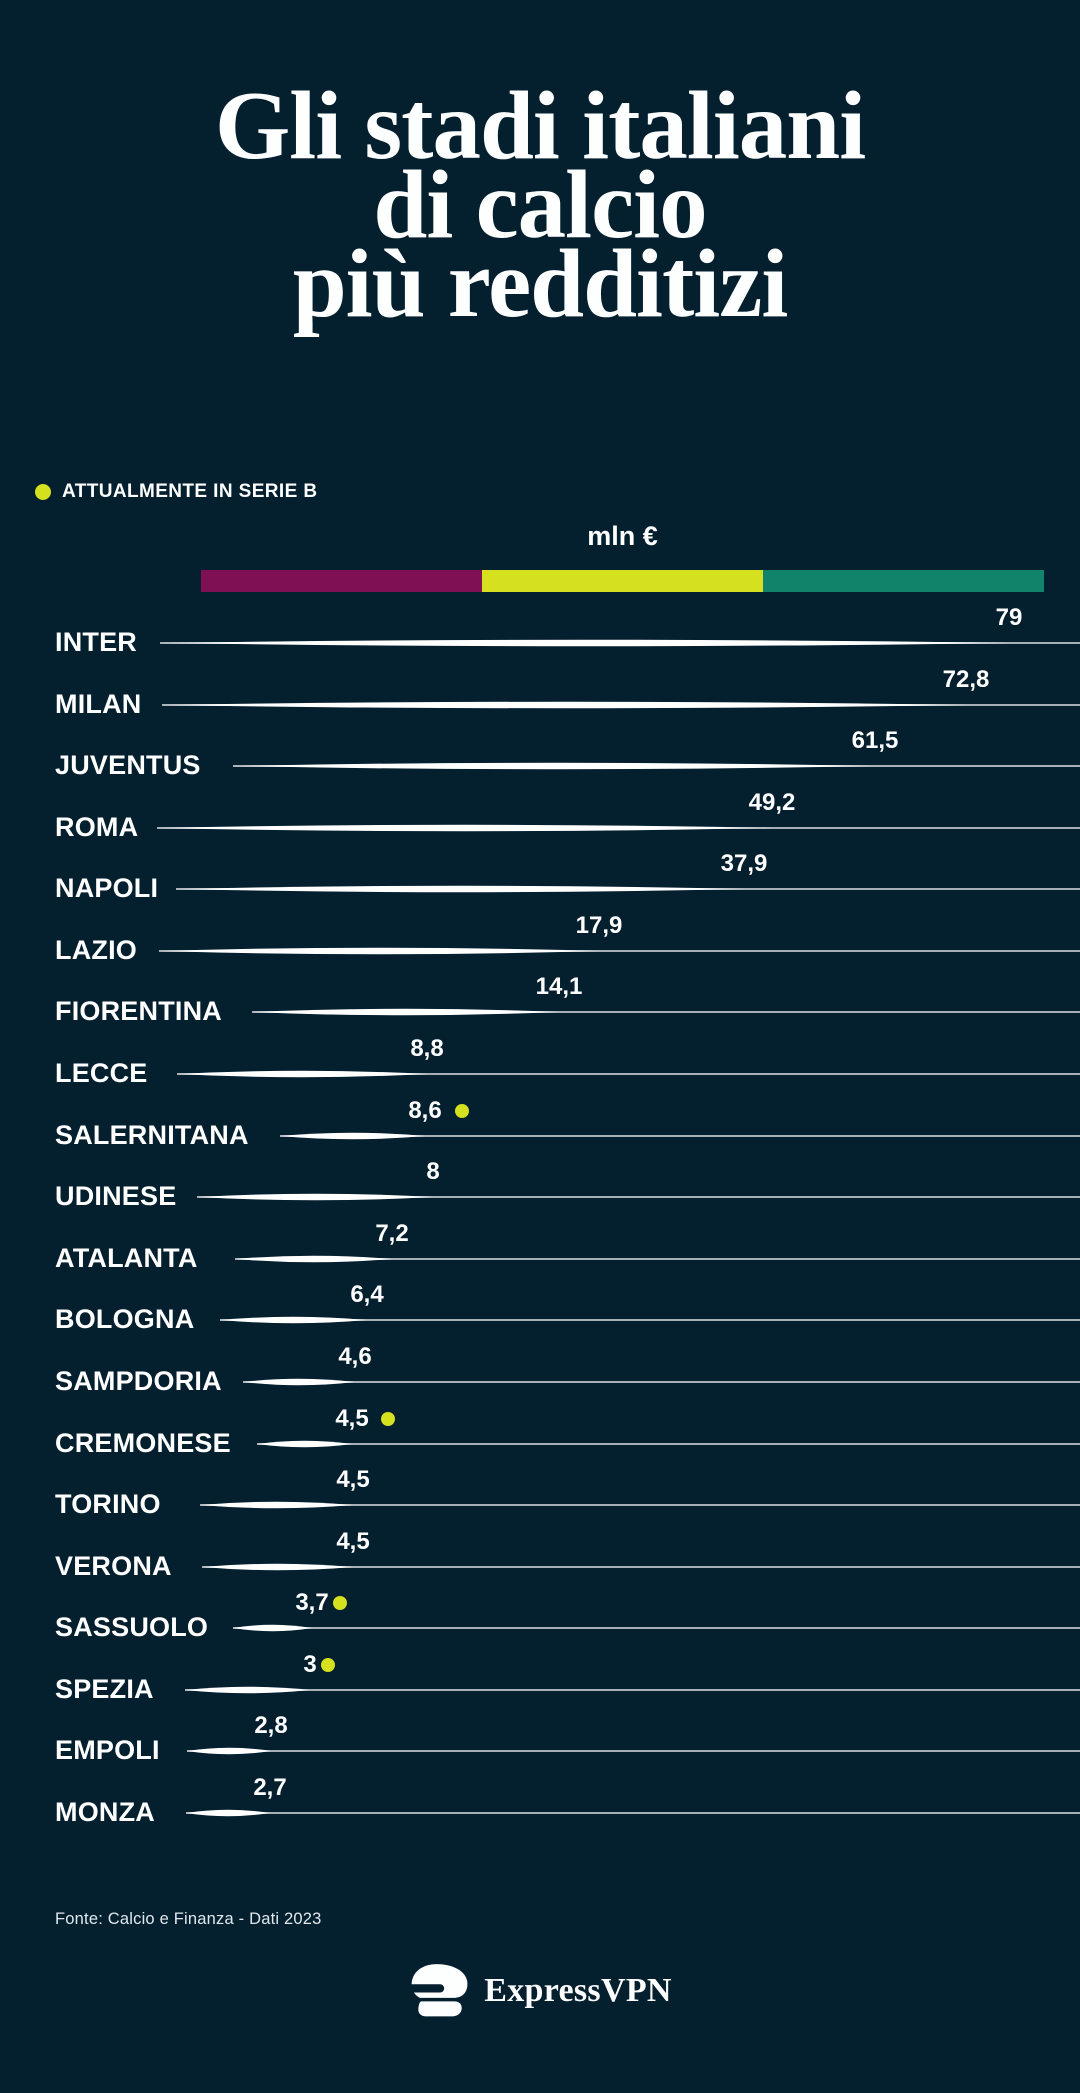  Describe the element at coordinates (107, 1750) in the screenshot. I see `team-label: EMPOLI` at that location.